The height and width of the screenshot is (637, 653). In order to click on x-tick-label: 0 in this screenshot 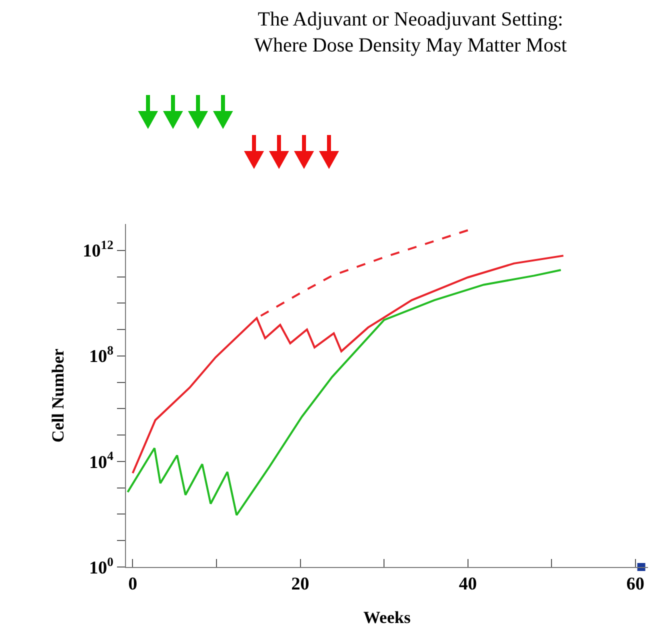, I will do `click(133, 584)`.